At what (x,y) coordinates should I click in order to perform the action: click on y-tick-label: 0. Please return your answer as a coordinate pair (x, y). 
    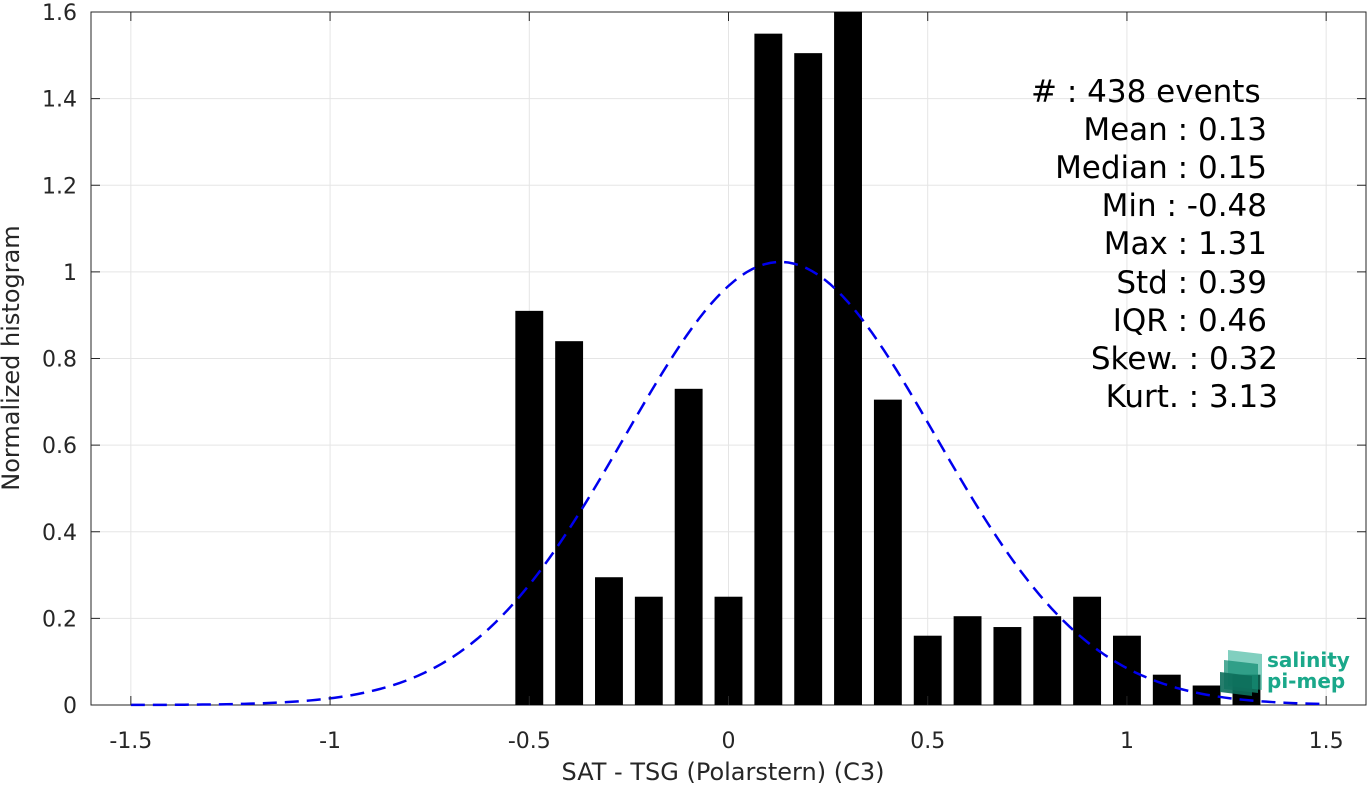
    Looking at the image, I should click on (70, 706).